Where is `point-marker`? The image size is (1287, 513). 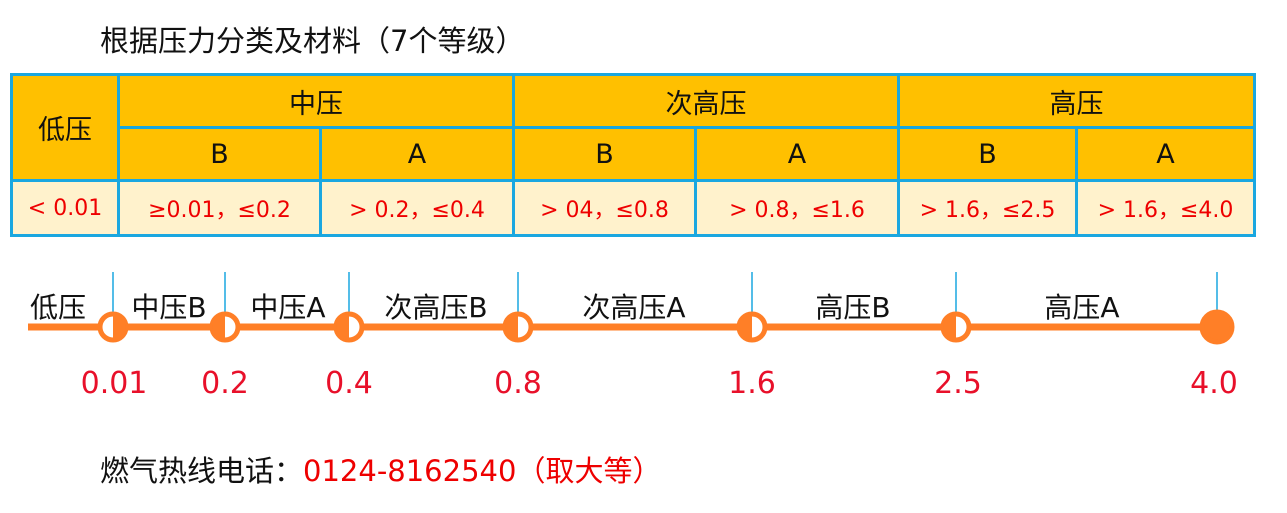
point-marker is located at coordinates (1217, 327).